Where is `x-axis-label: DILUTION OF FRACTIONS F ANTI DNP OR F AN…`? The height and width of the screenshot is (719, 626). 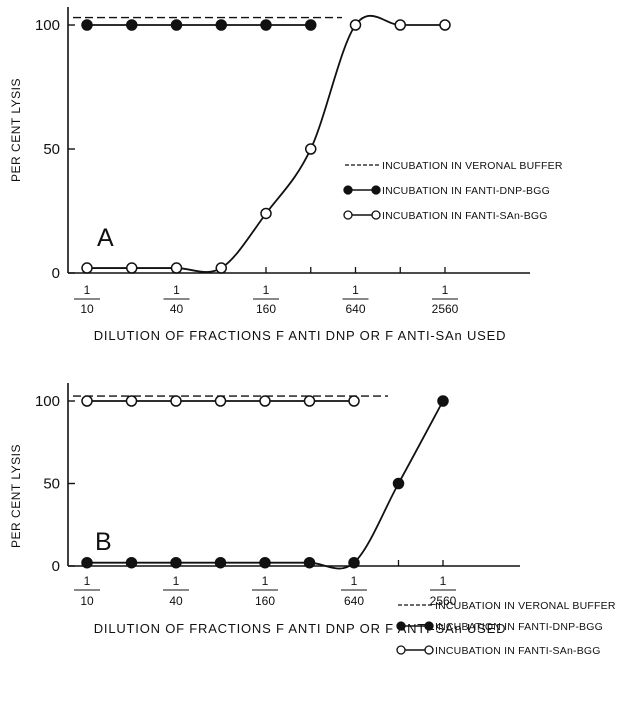 x-axis-label: DILUTION OF FRACTIONS F ANTI DNP OR F AN… is located at coordinates (300, 335).